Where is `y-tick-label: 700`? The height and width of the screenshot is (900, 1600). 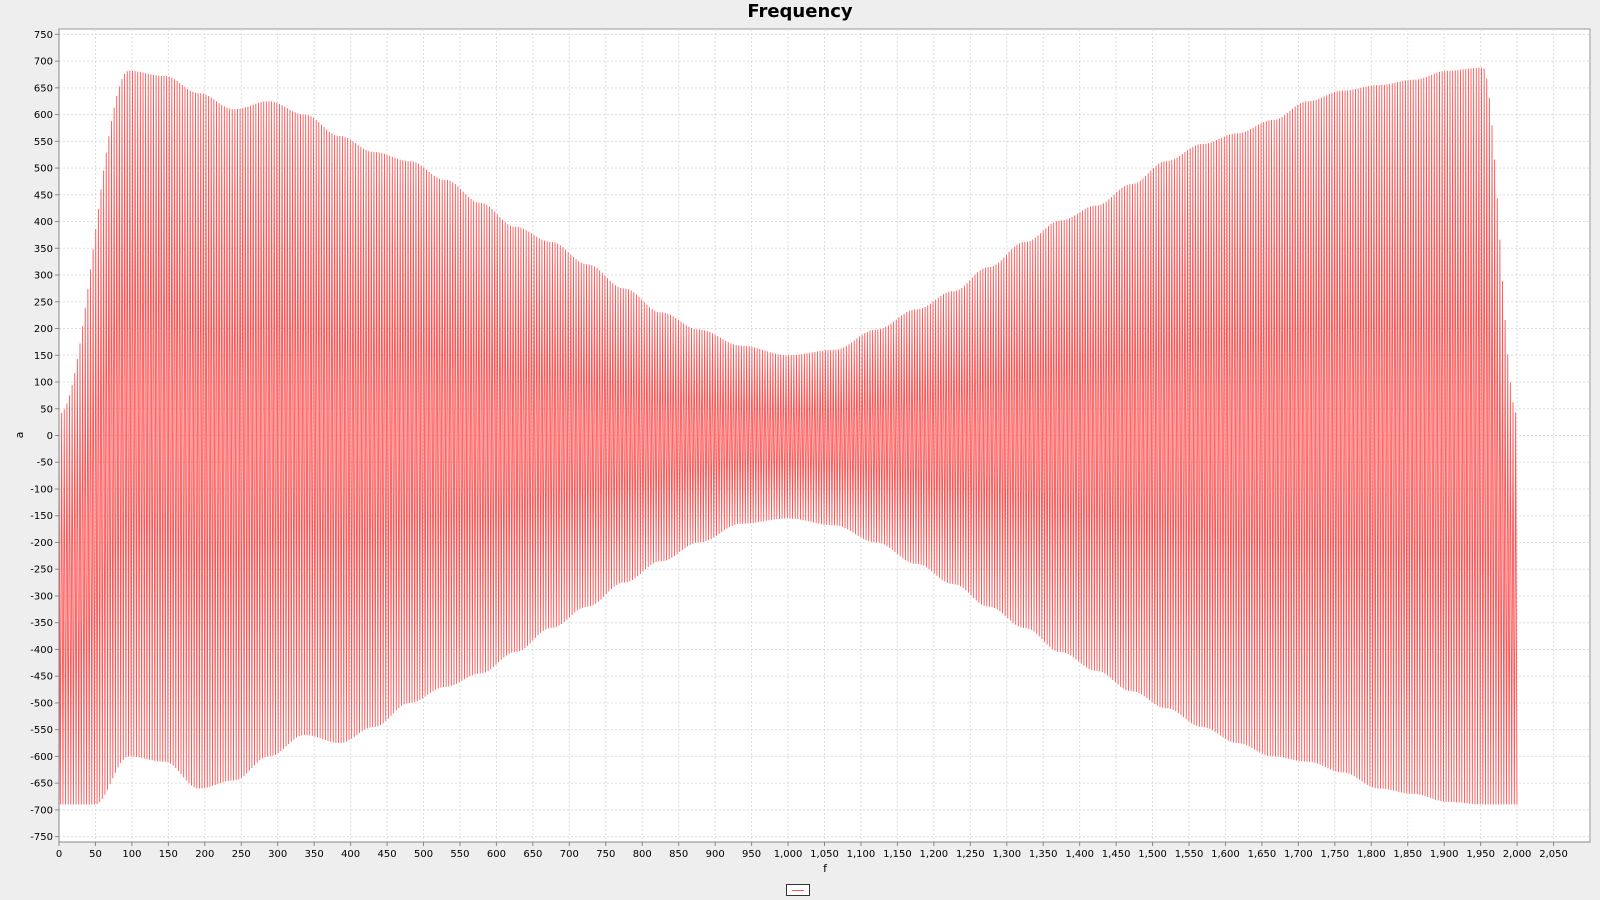
y-tick-label: 700 is located at coordinates (43, 62).